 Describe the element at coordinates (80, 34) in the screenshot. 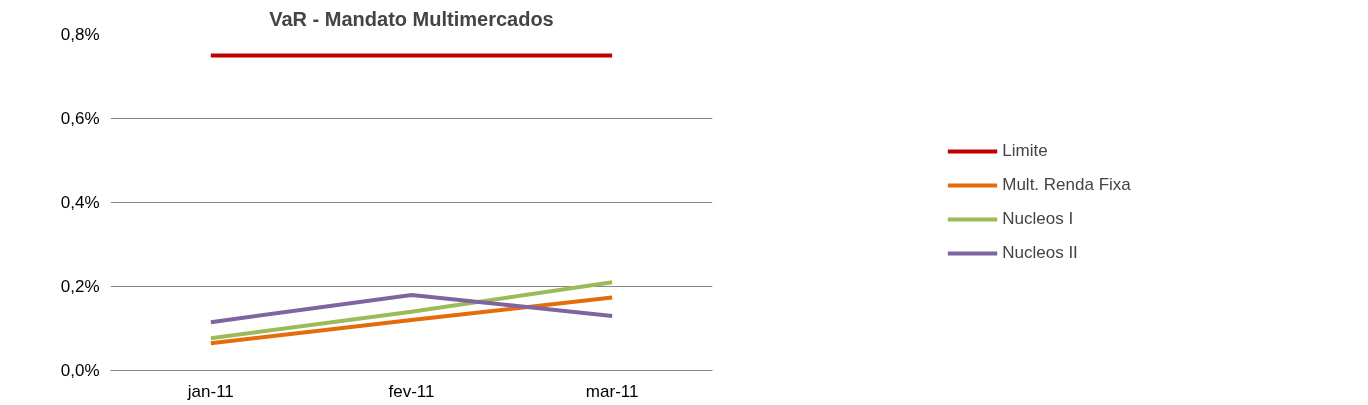

I see `y-tick-label: 0,8%` at that location.